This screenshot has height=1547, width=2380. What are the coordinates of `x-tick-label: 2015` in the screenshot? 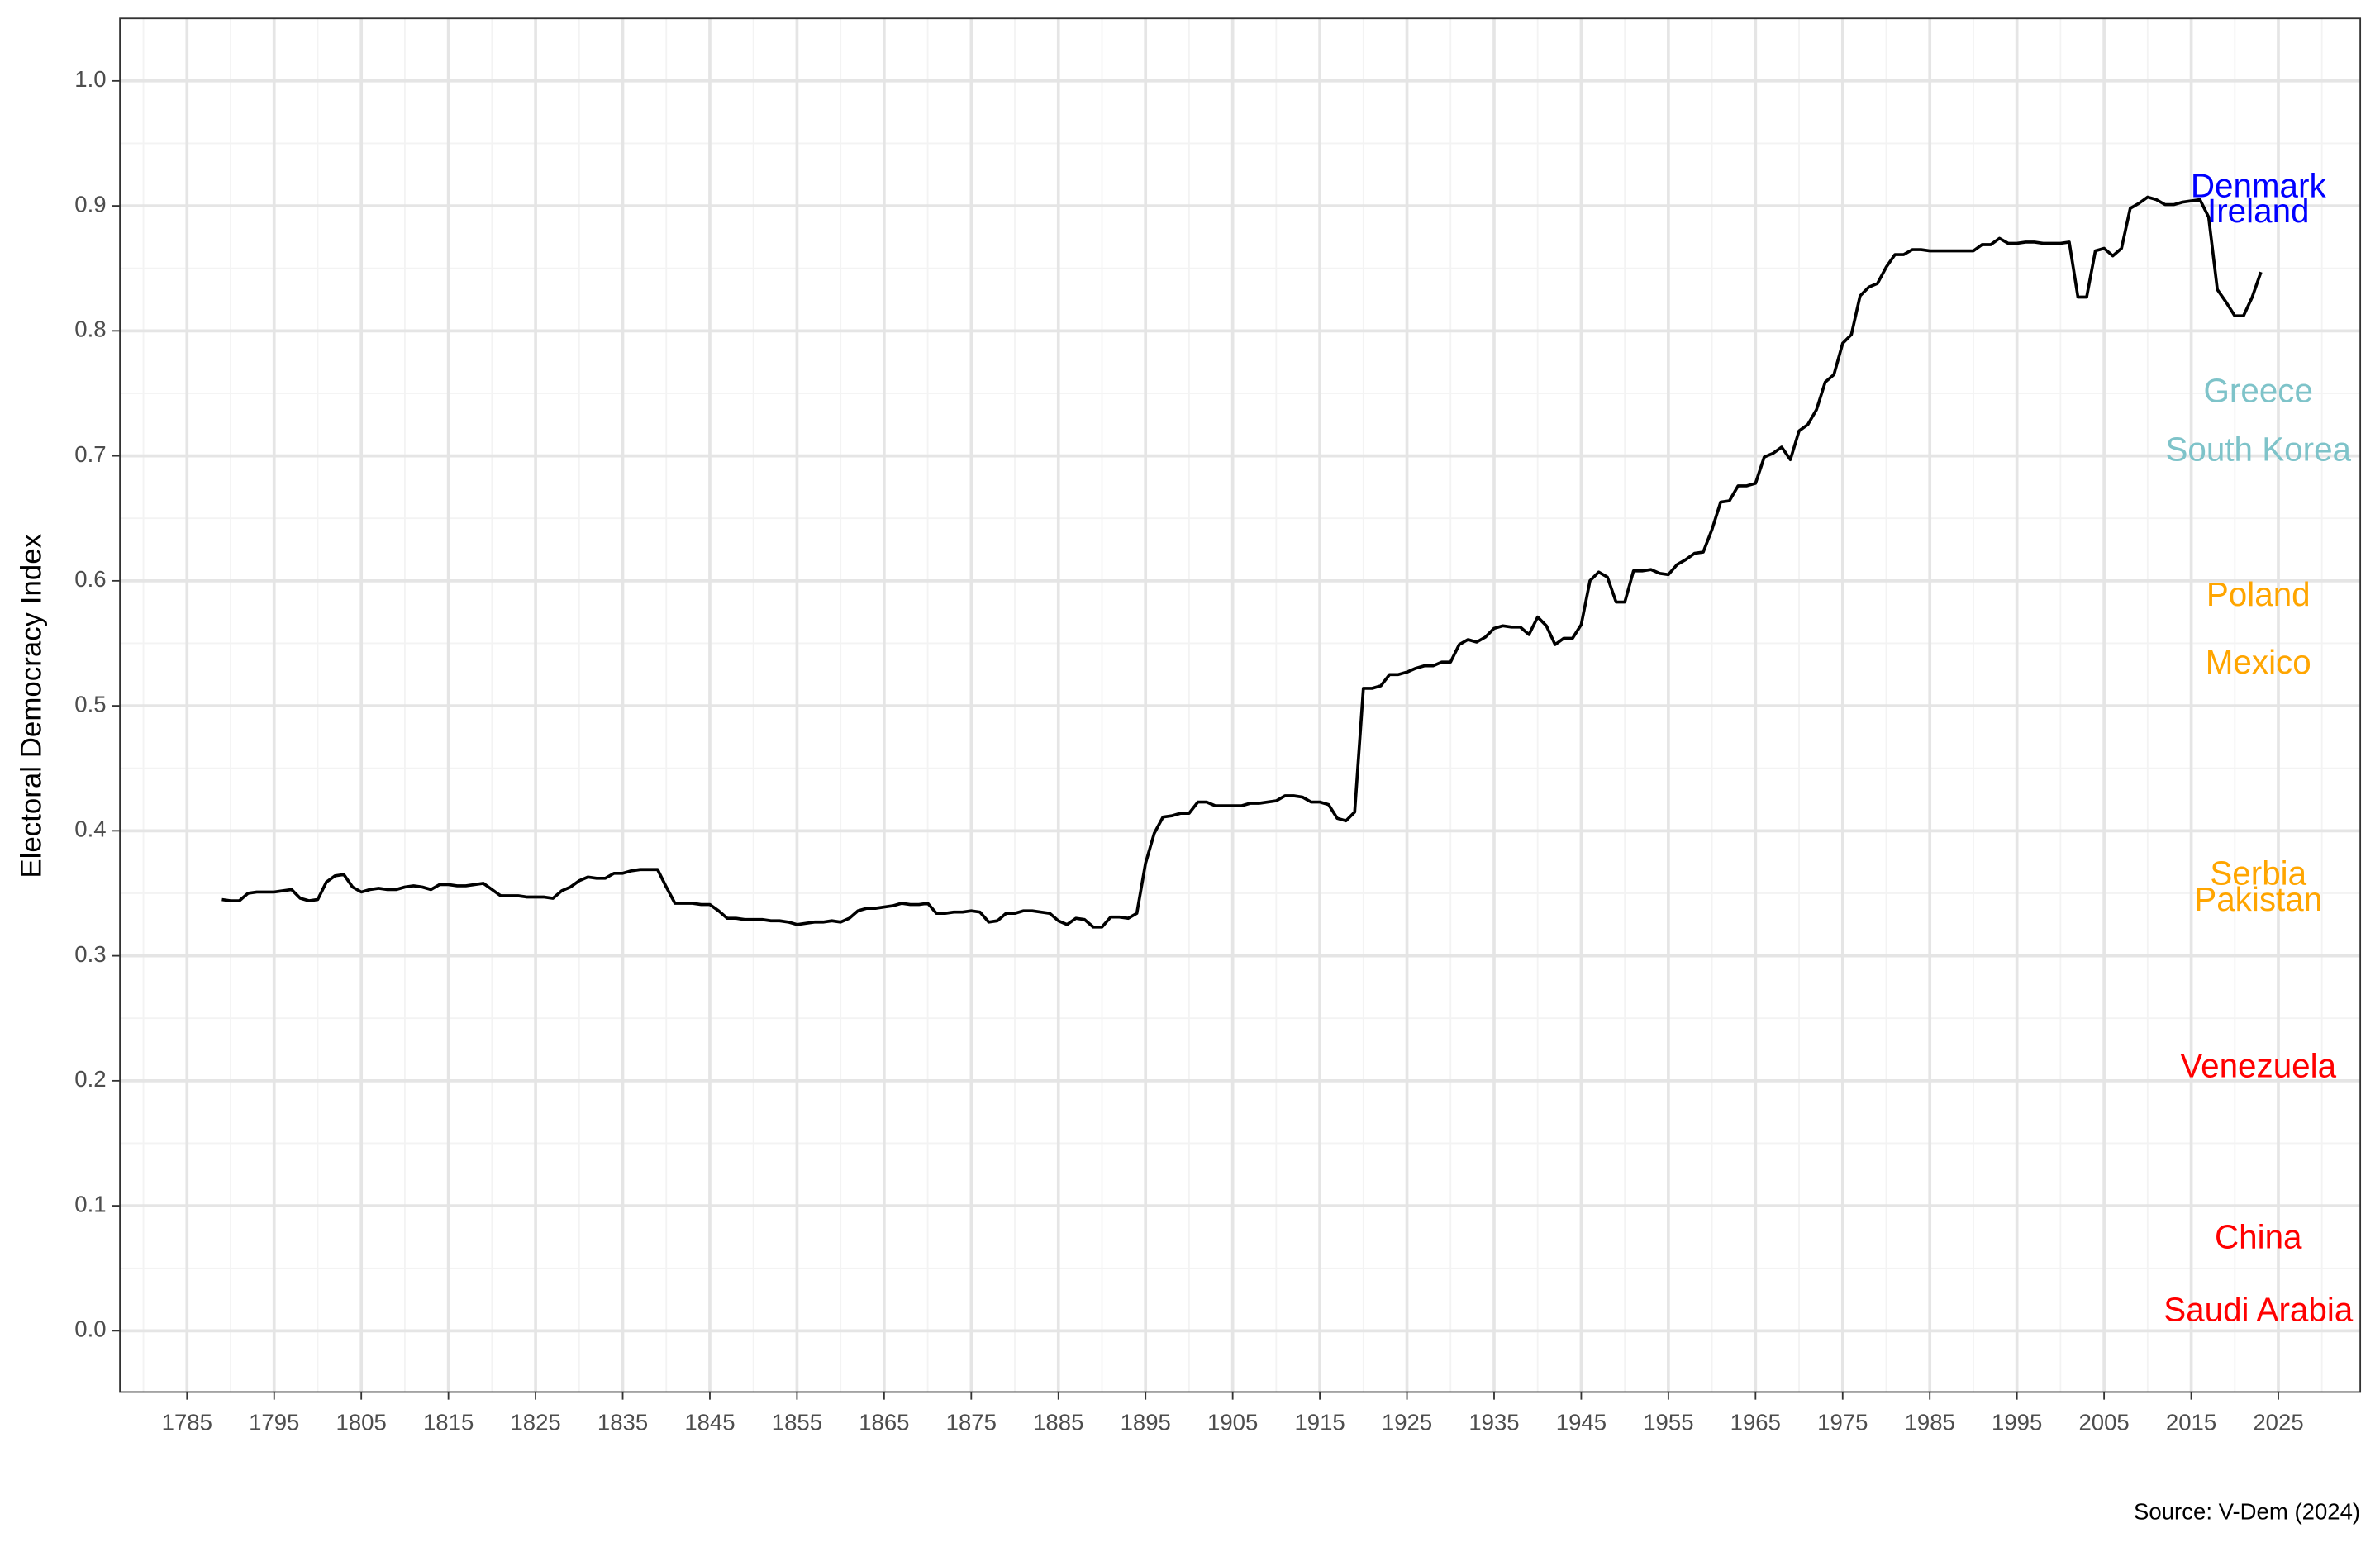 It's located at (2191, 1422).